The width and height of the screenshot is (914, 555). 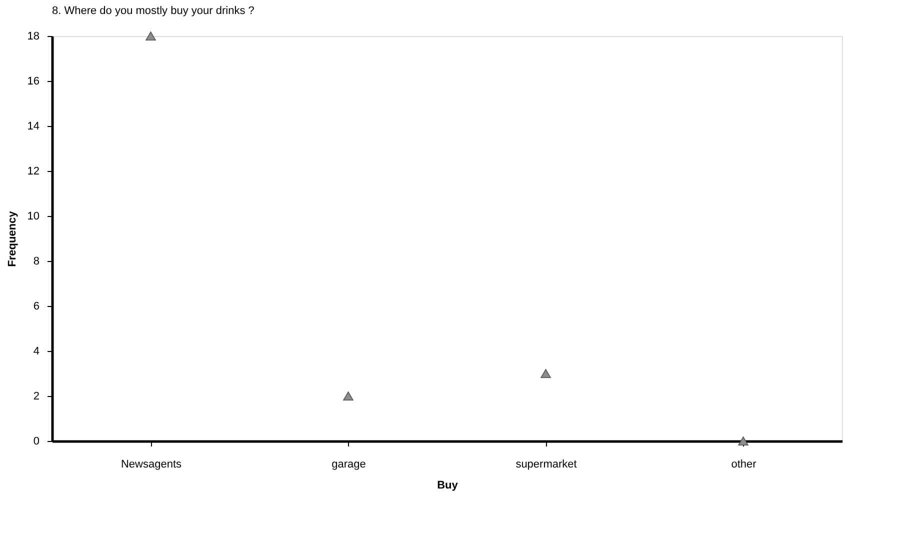 What do you see at coordinates (36, 442) in the screenshot?
I see `y-tick-label: 0` at bounding box center [36, 442].